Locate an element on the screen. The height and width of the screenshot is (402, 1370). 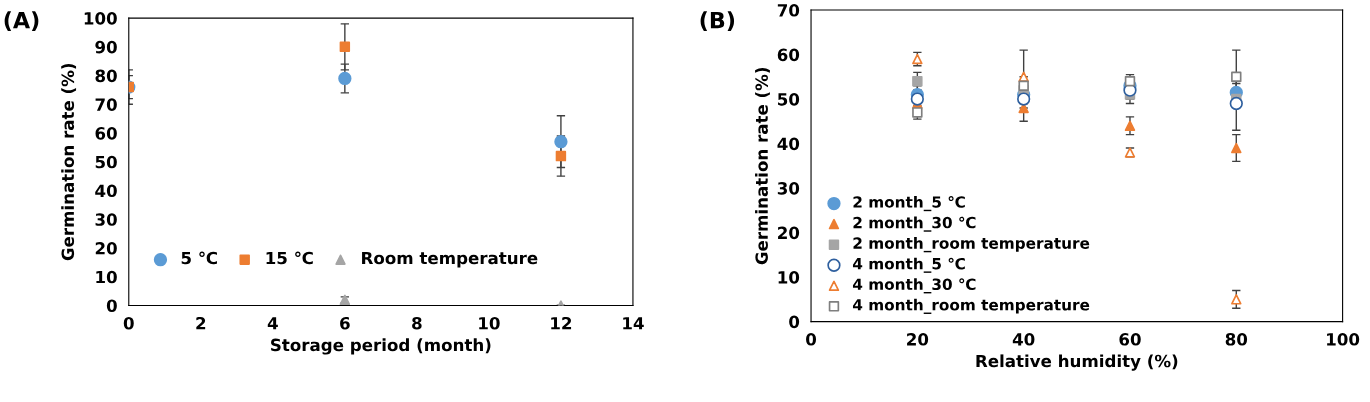
x-tick-label: 60 is located at coordinates (1130, 339).